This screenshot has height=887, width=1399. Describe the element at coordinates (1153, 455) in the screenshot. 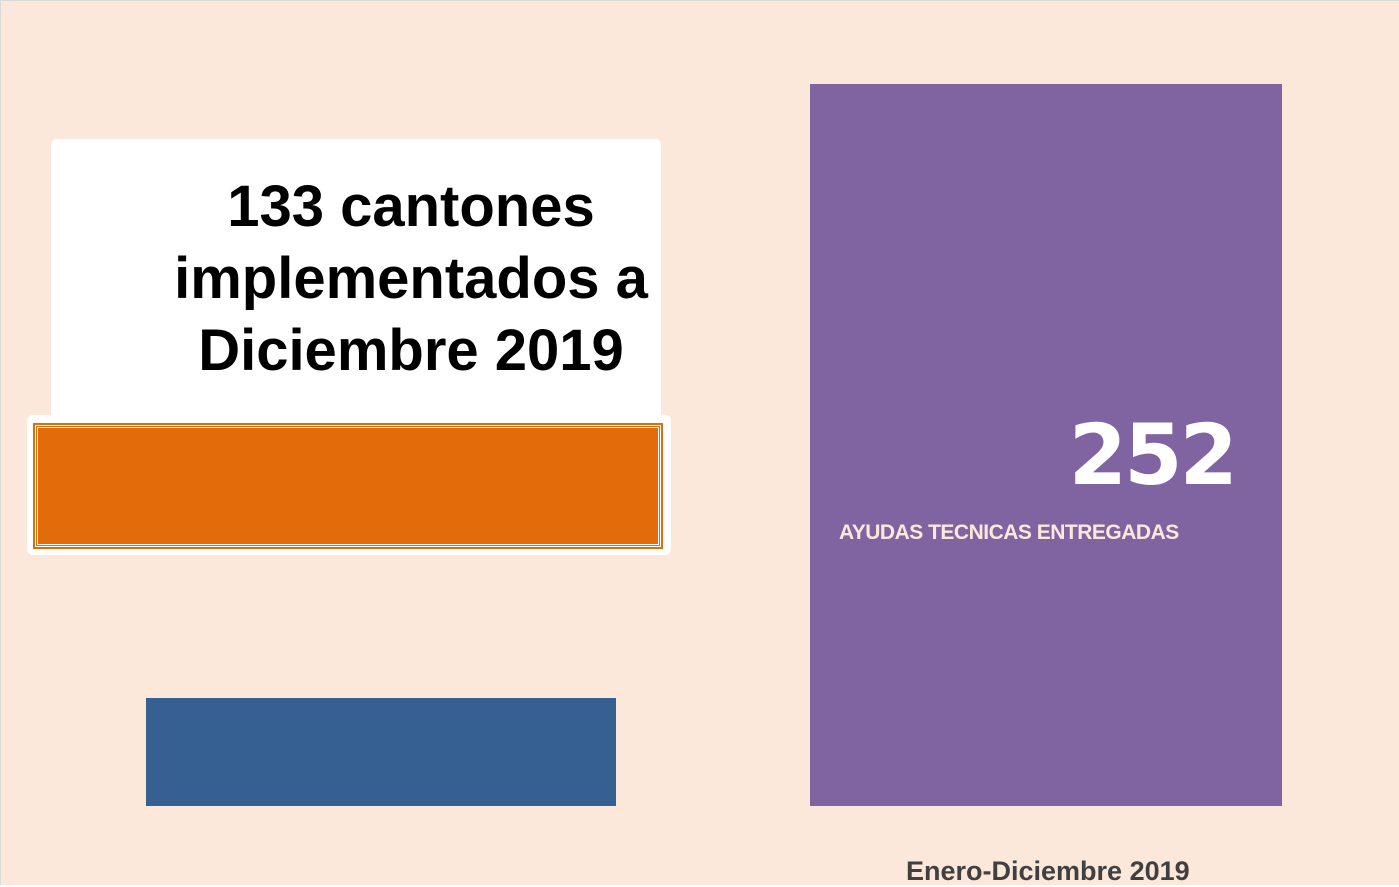

I see `big-number: 252` at that location.